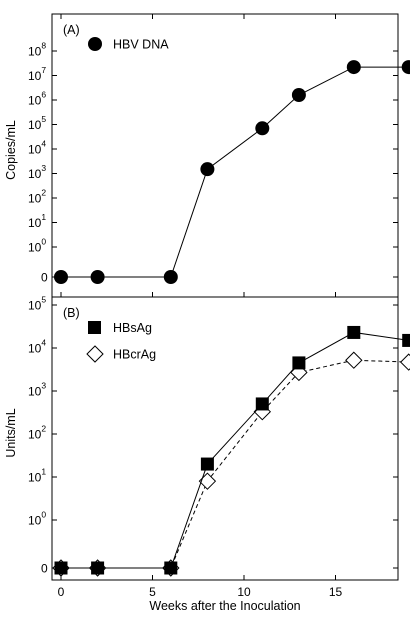  What do you see at coordinates (134, 355) in the screenshot?
I see `legend-label-hbcrag: HBcrAg` at bounding box center [134, 355].